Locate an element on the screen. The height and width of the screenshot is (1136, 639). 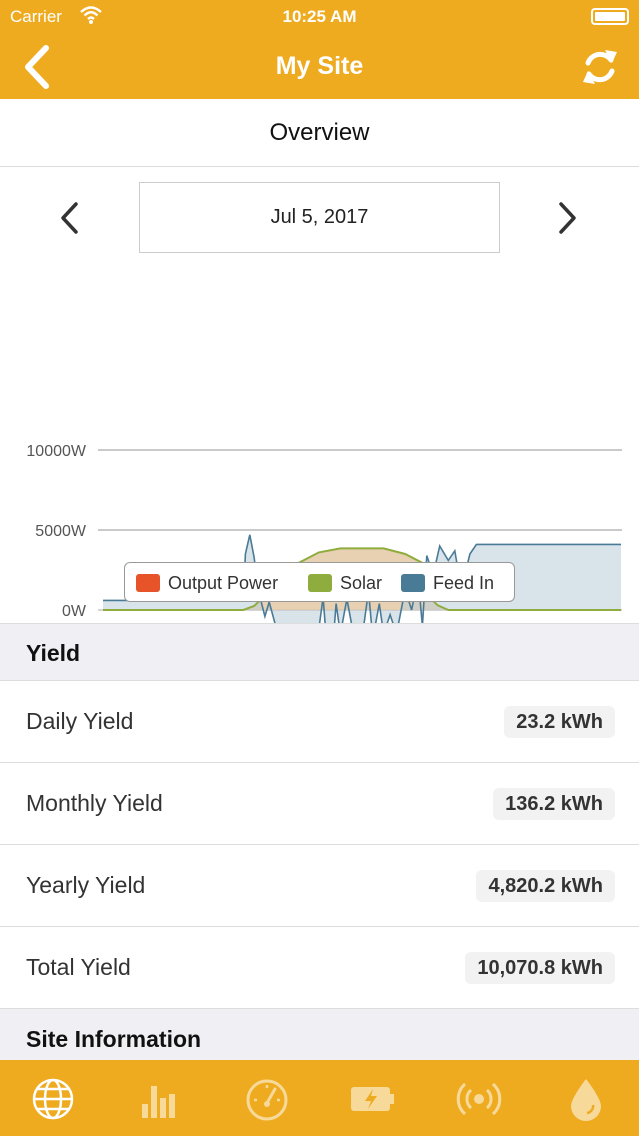
status-bar: Carrier 10:25 AM is located at coordinates (319, 17).